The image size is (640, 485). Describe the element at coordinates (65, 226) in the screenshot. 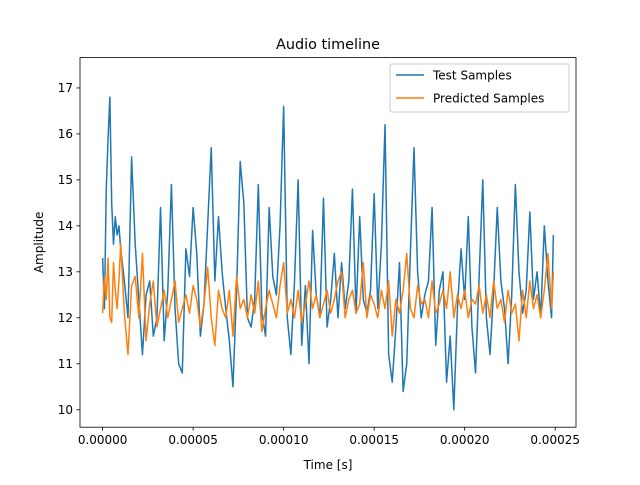

I see `y-tick-label: 14` at that location.